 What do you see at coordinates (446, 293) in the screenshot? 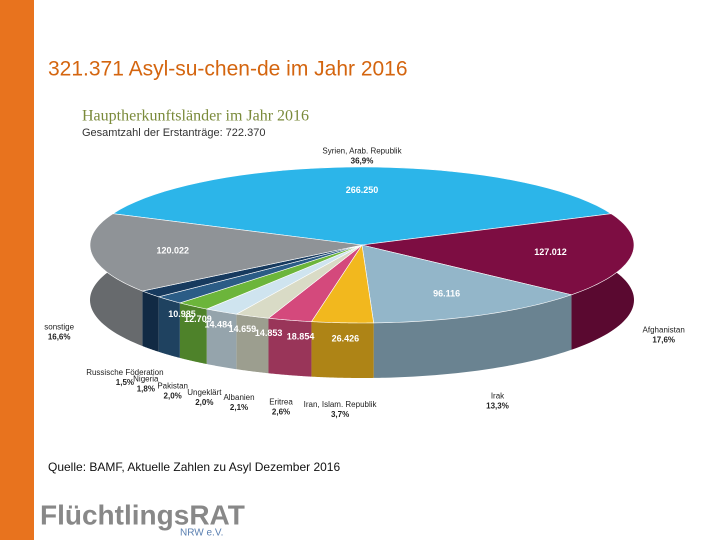
I see `value-label: 96.116` at bounding box center [446, 293].